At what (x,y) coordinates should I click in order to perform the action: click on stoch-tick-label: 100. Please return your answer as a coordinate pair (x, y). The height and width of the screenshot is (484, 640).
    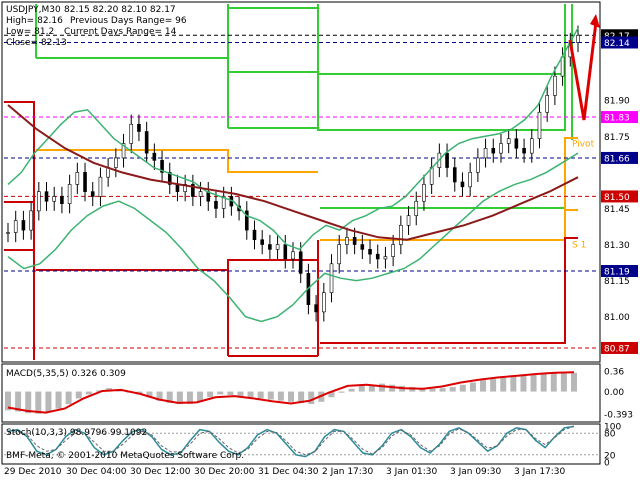
    Looking at the image, I should click on (612, 428).